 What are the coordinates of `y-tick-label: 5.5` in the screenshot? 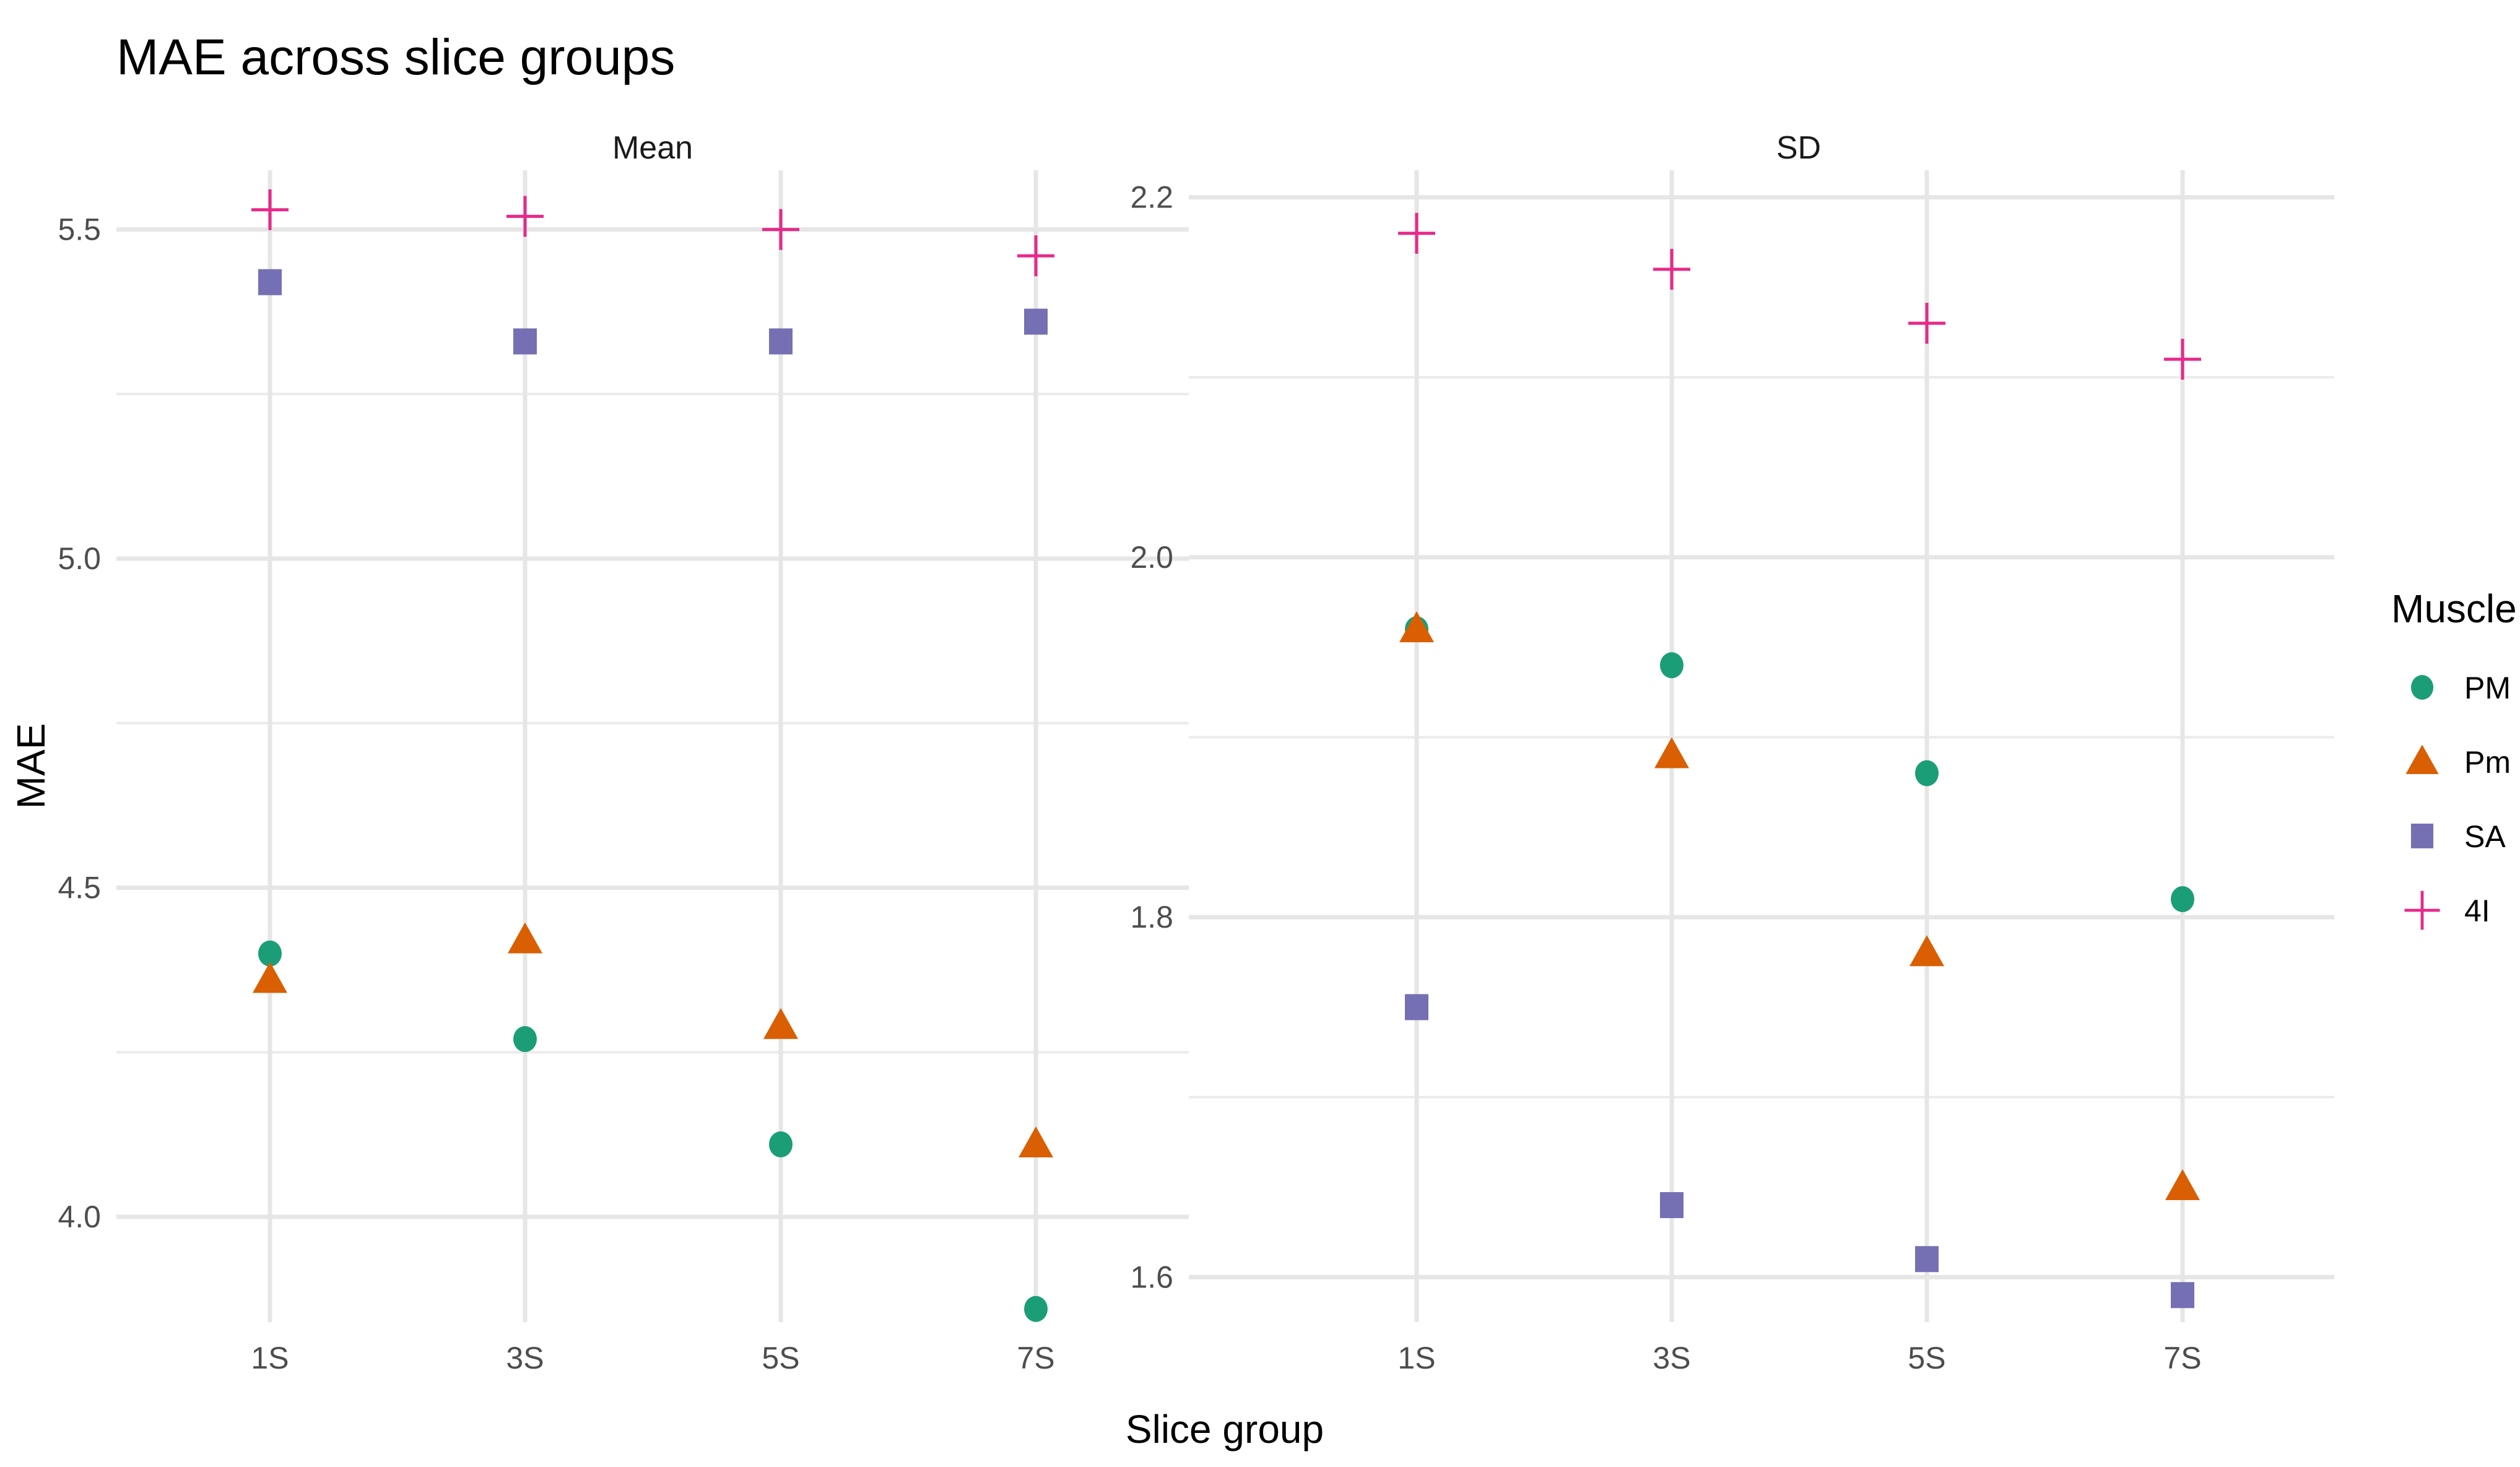 It's located at (79, 229).